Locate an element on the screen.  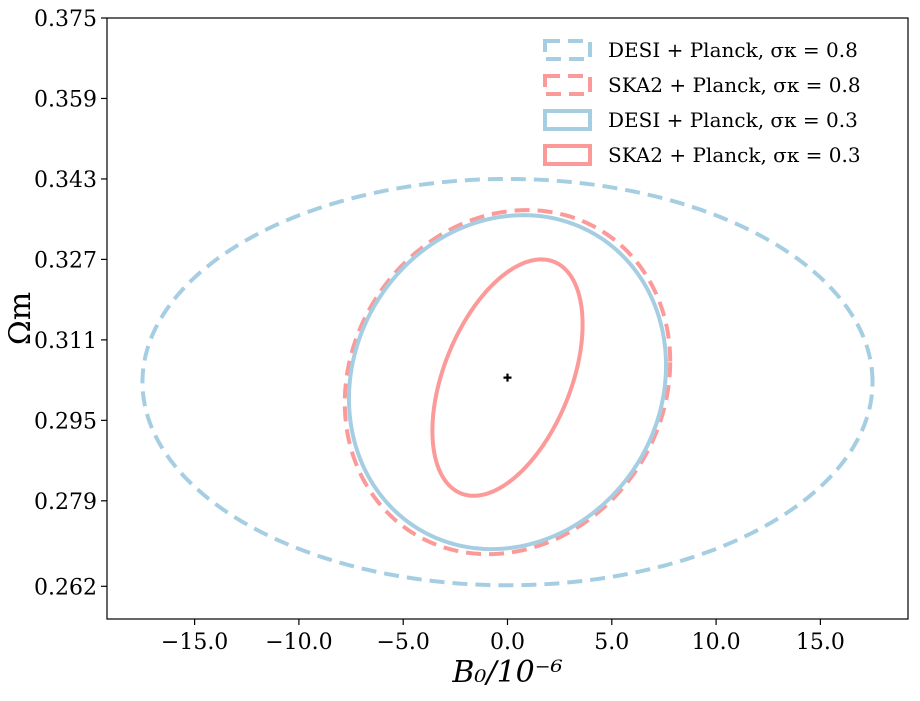
x-tick-label: 5.0 is located at coordinates (611, 642).